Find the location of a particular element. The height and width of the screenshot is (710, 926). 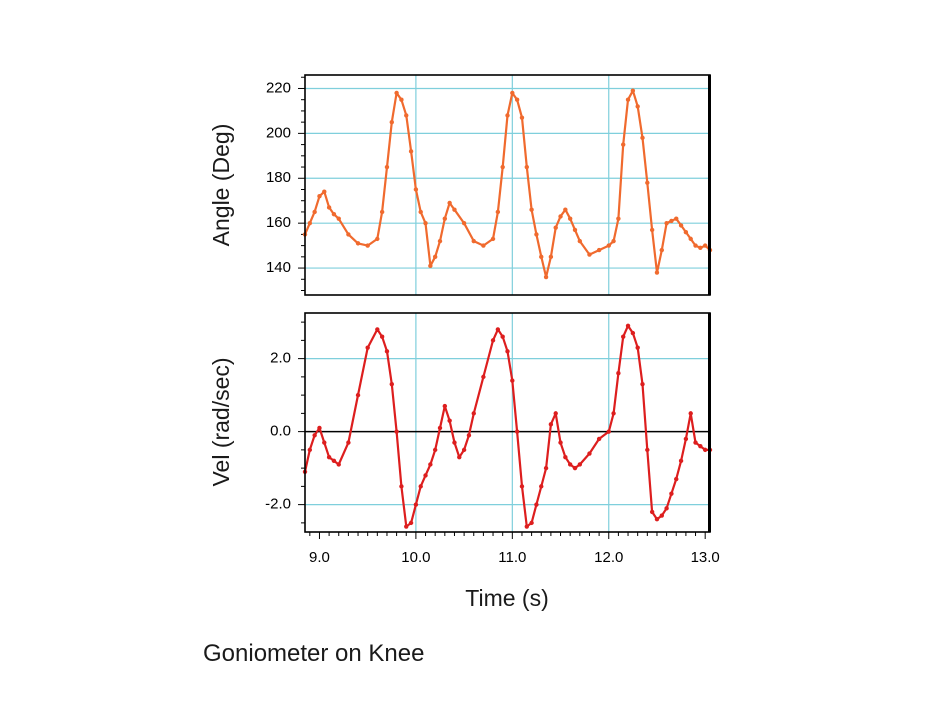

y-tick-label: 160 is located at coordinates (278, 222).